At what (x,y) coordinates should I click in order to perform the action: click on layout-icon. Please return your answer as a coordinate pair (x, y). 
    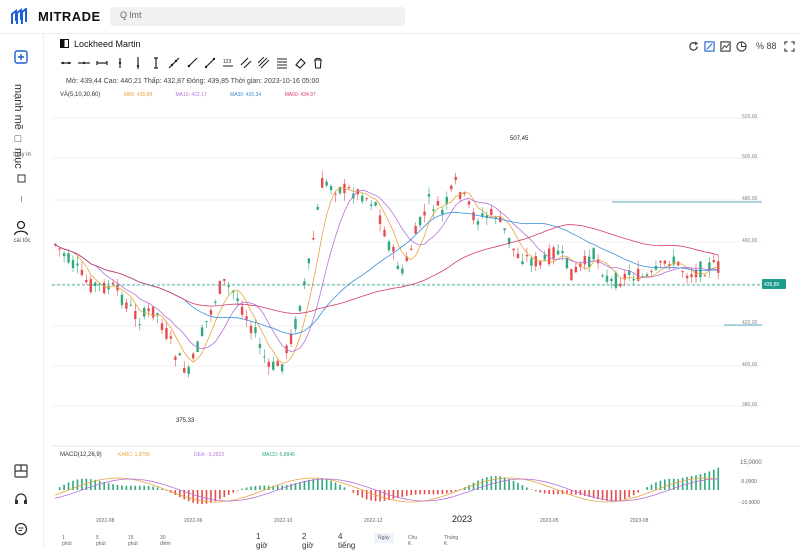
    Looking at the image, I should click on (21, 471).